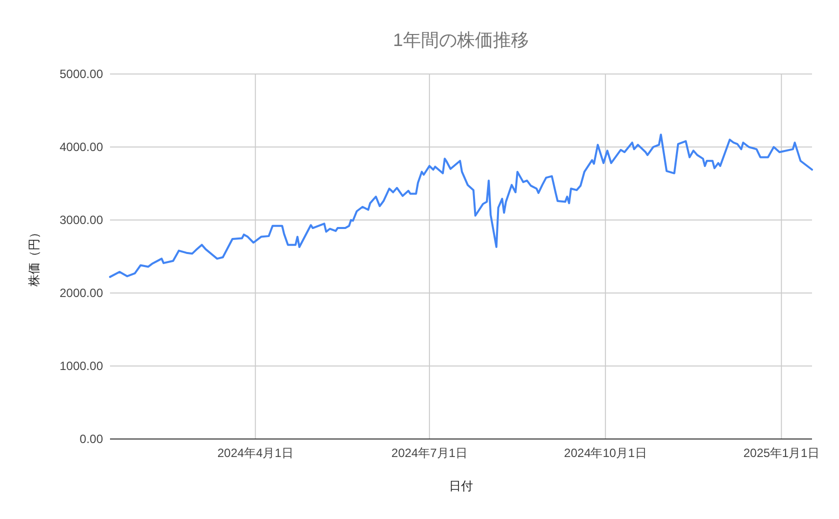 This screenshot has height=519, width=839. I want to click on x-tick-label: 2025年1月1日, so click(781, 453).